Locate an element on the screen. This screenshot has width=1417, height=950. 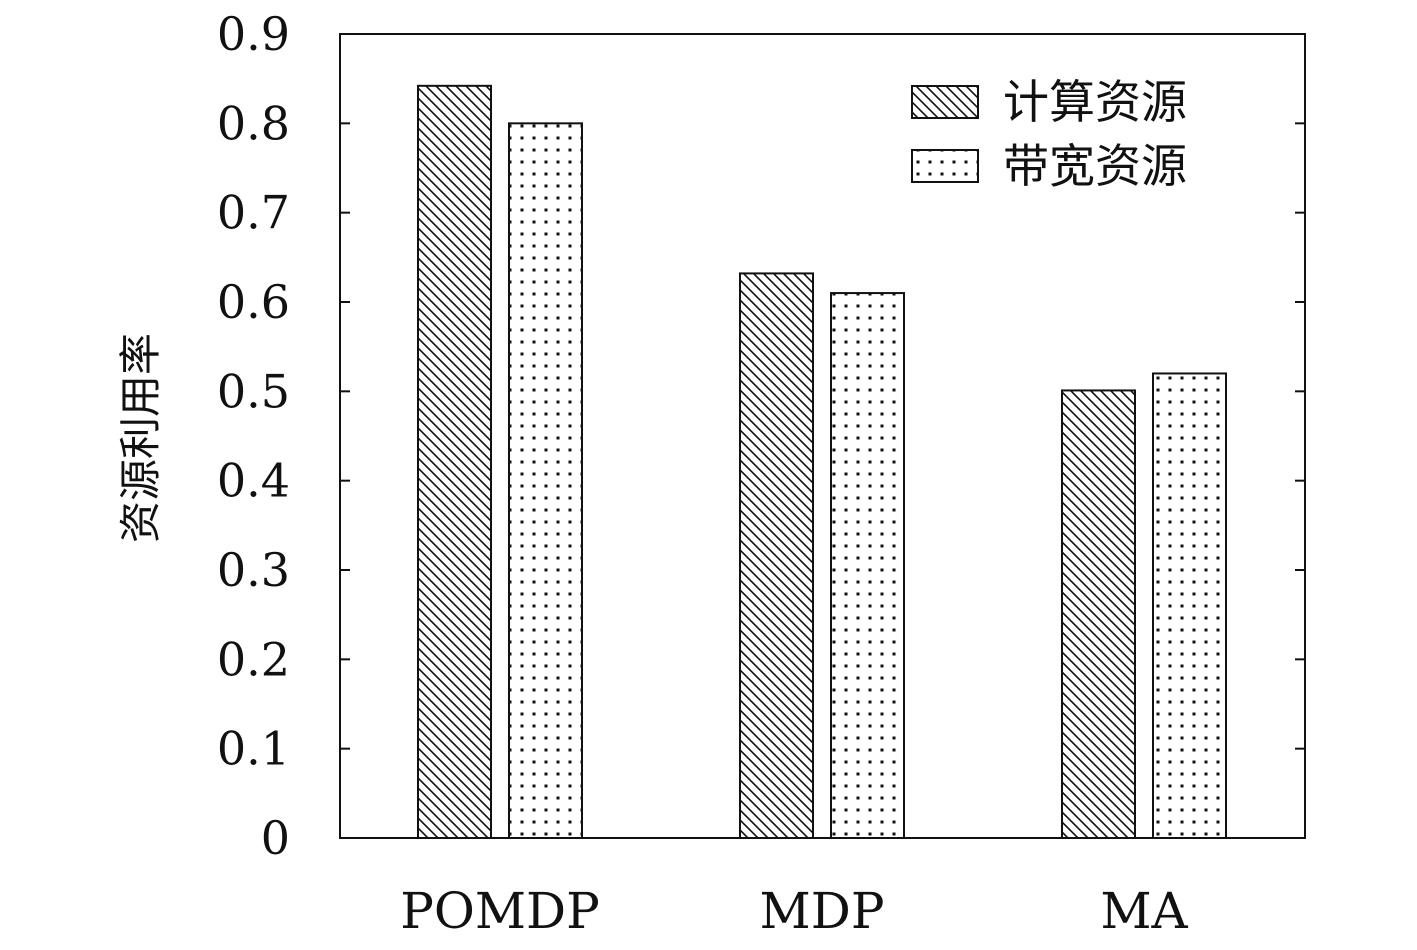
y-tick-label: 0.4 is located at coordinates (253, 481).